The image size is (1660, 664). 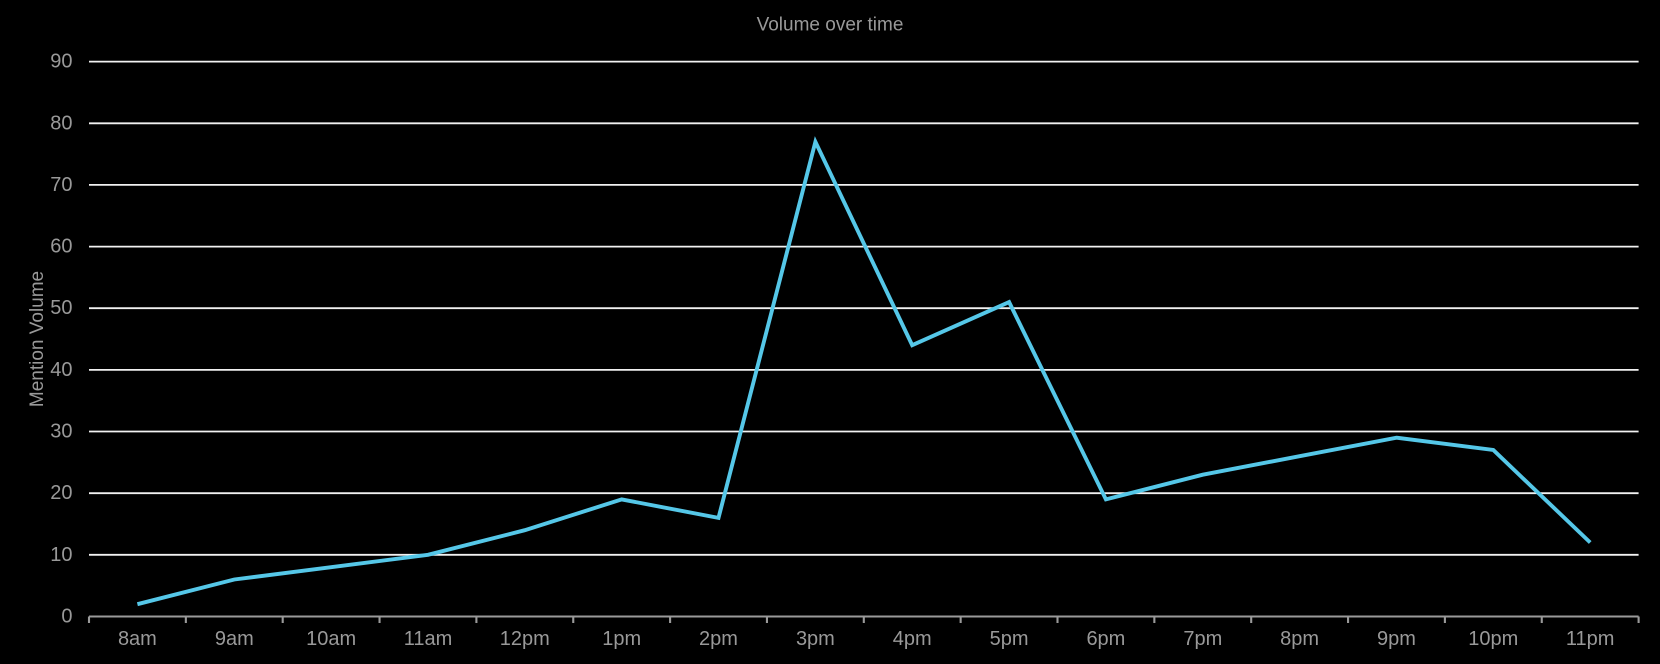 I want to click on svg-text: 9pm, so click(x=1396, y=639).